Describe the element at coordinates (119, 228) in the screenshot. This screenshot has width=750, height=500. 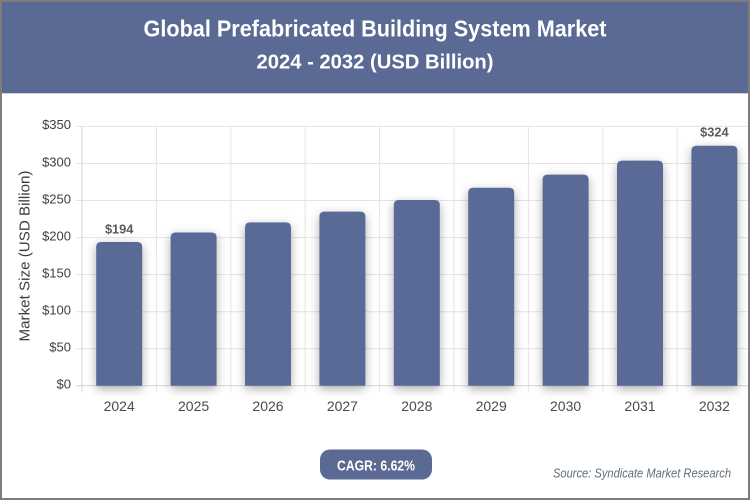
I see `svg-text: $194` at that location.